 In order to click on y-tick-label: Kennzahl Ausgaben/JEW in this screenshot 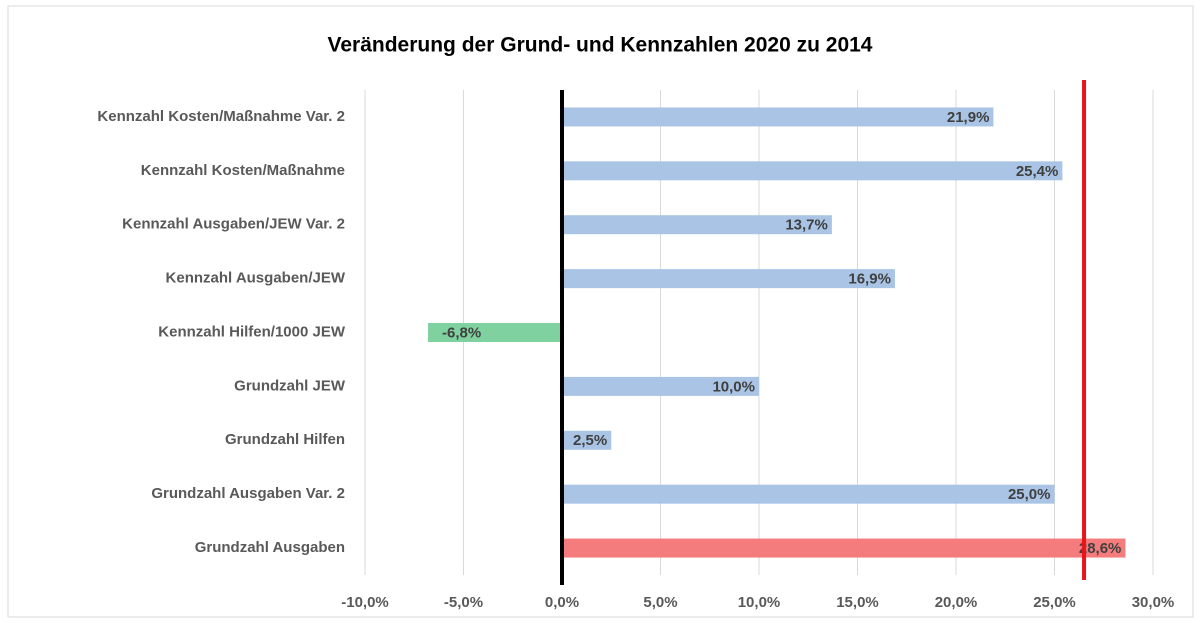, I will do `click(256, 278)`.